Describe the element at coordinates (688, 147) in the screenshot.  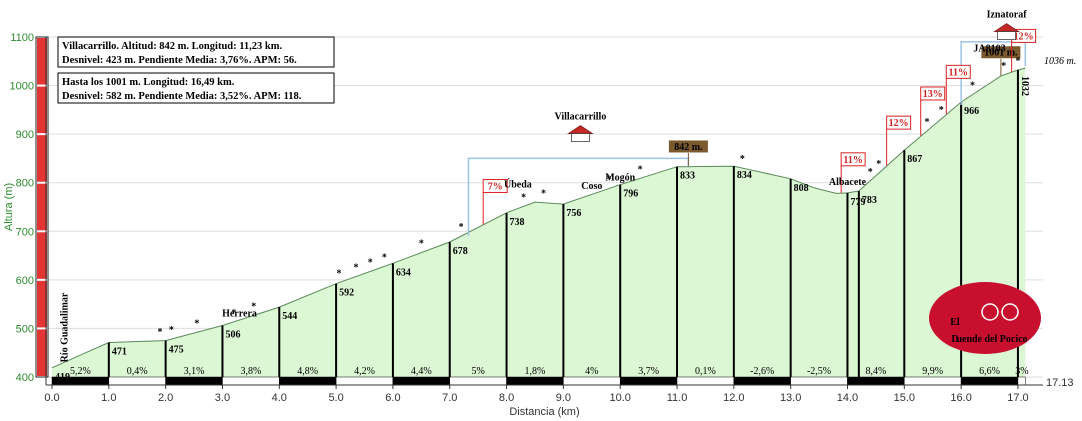
I see `altitude-box-label: 842 m.` at that location.